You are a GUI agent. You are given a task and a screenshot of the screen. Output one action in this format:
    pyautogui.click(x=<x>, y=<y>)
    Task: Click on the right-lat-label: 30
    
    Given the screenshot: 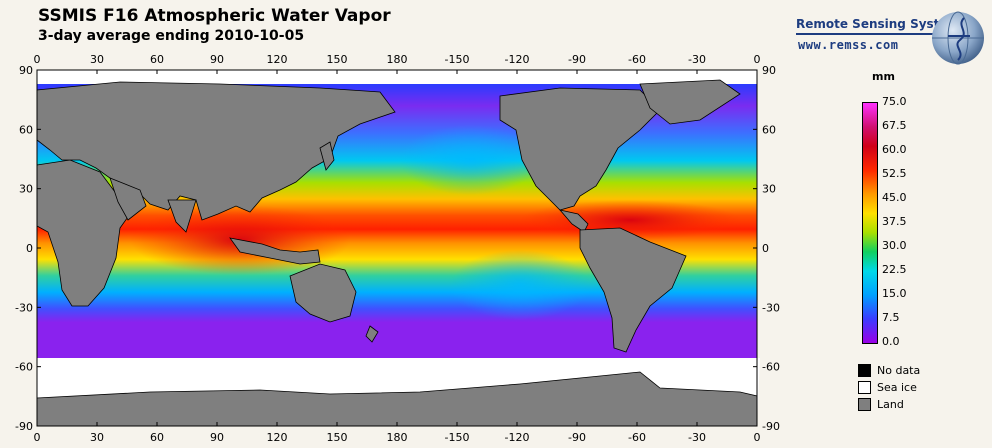 What is the action you would take?
    pyautogui.click(x=769, y=189)
    